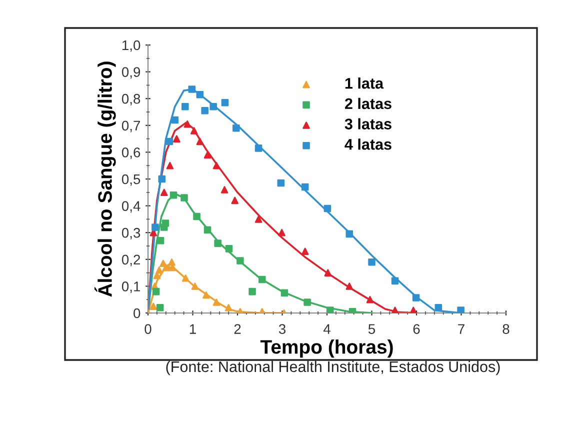  What do you see at coordinates (131, 46) in the screenshot?
I see `y-tick-label: 1,0` at bounding box center [131, 46].